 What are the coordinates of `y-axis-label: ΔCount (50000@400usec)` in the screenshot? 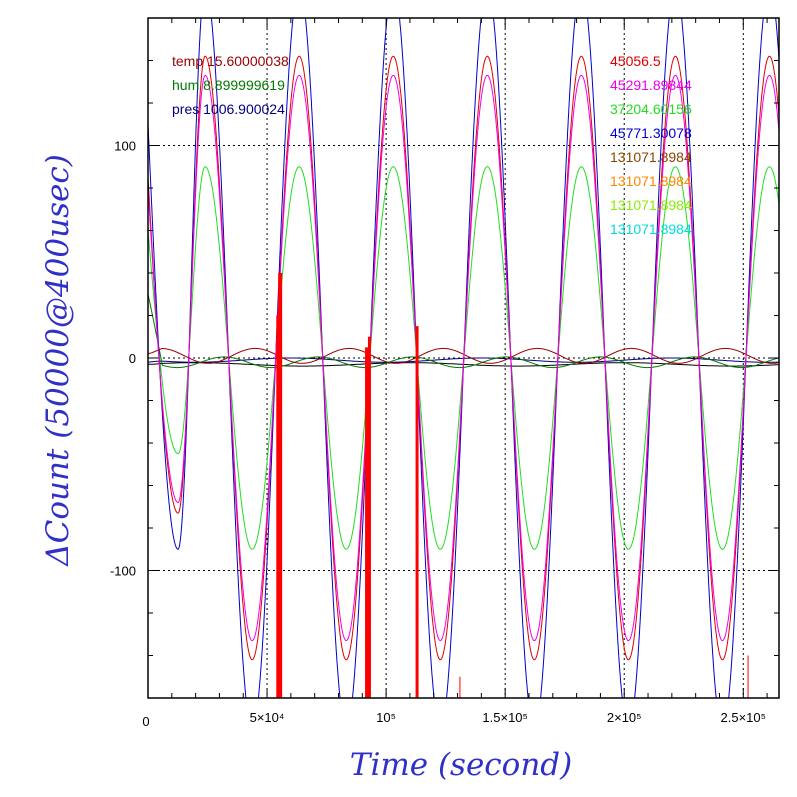 It's located at (58, 360).